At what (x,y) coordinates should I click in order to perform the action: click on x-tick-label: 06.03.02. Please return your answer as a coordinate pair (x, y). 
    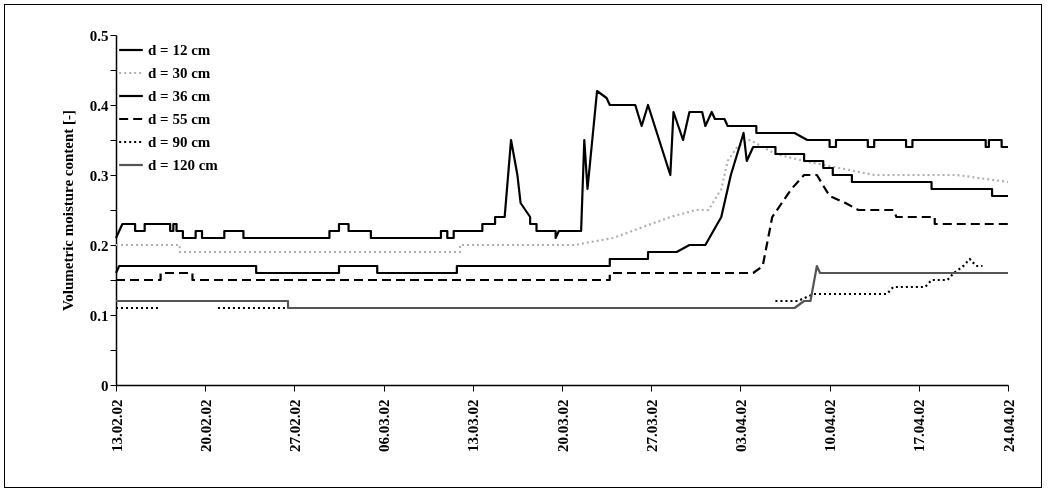
    Looking at the image, I should click on (384, 425).